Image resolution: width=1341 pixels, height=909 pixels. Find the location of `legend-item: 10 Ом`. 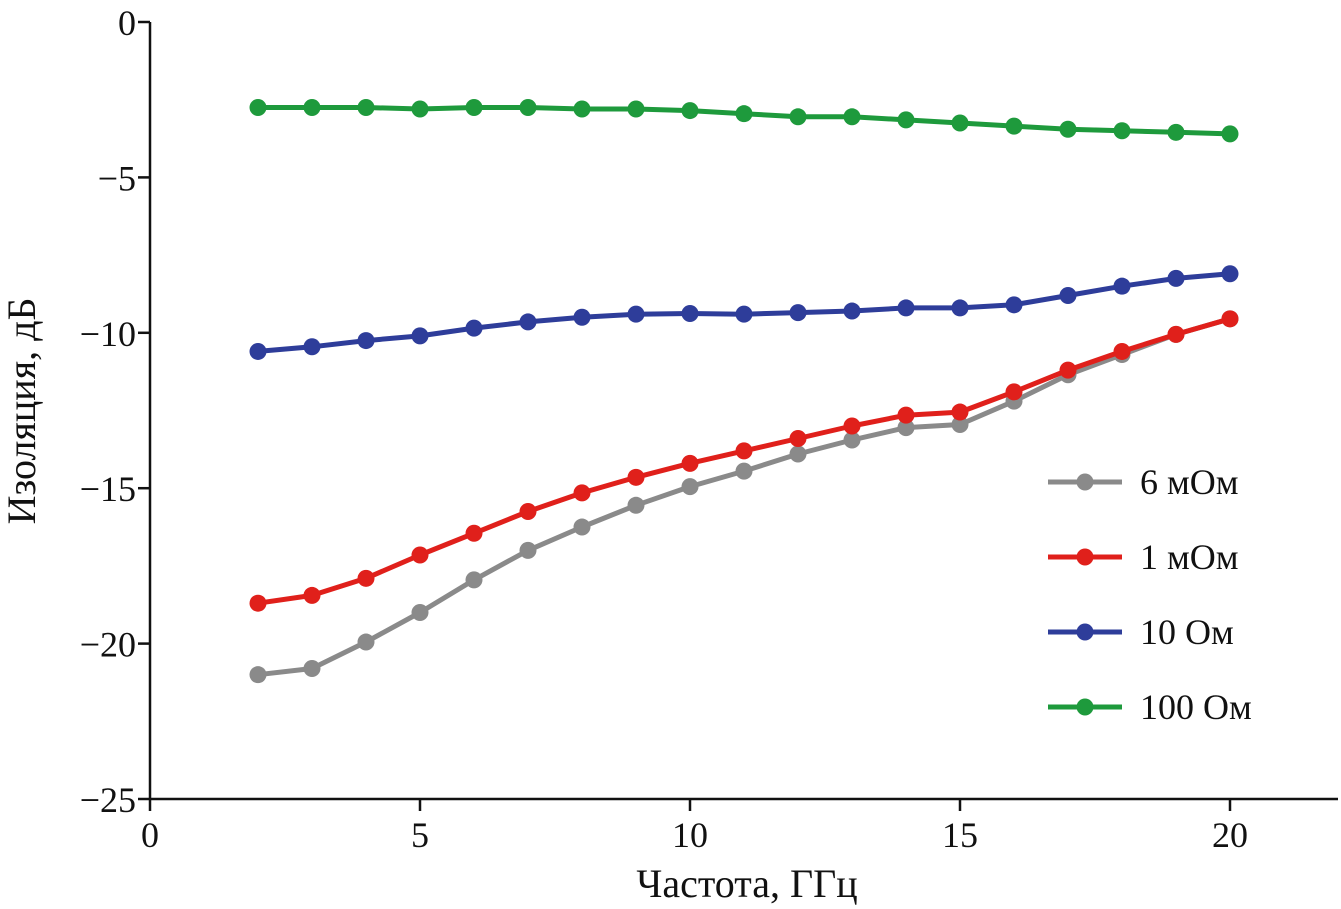

legend-item: 10 Ом is located at coordinates (1141, 632).